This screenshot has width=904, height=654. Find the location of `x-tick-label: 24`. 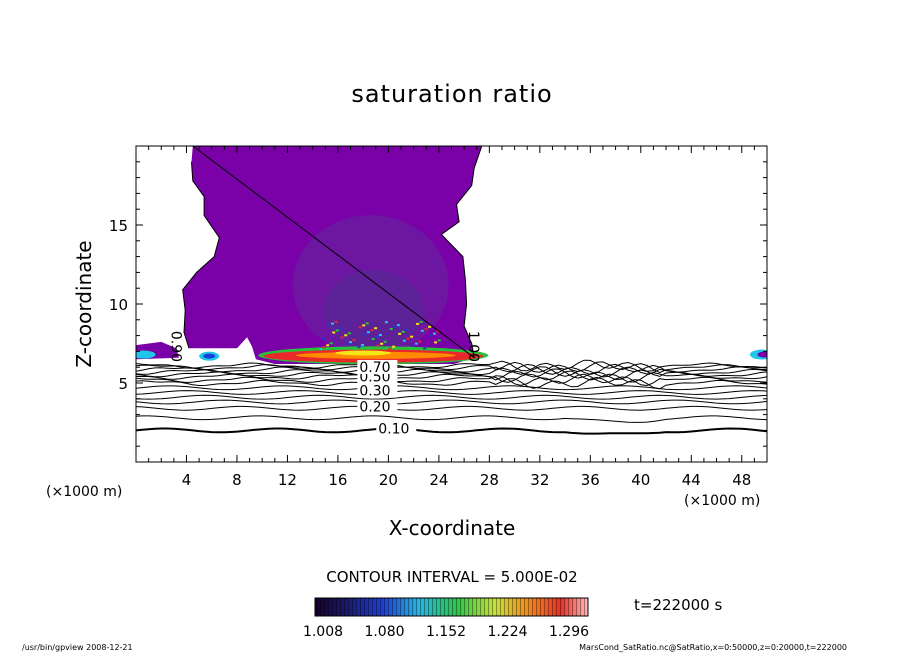

x-tick-label: 24 is located at coordinates (438, 480).